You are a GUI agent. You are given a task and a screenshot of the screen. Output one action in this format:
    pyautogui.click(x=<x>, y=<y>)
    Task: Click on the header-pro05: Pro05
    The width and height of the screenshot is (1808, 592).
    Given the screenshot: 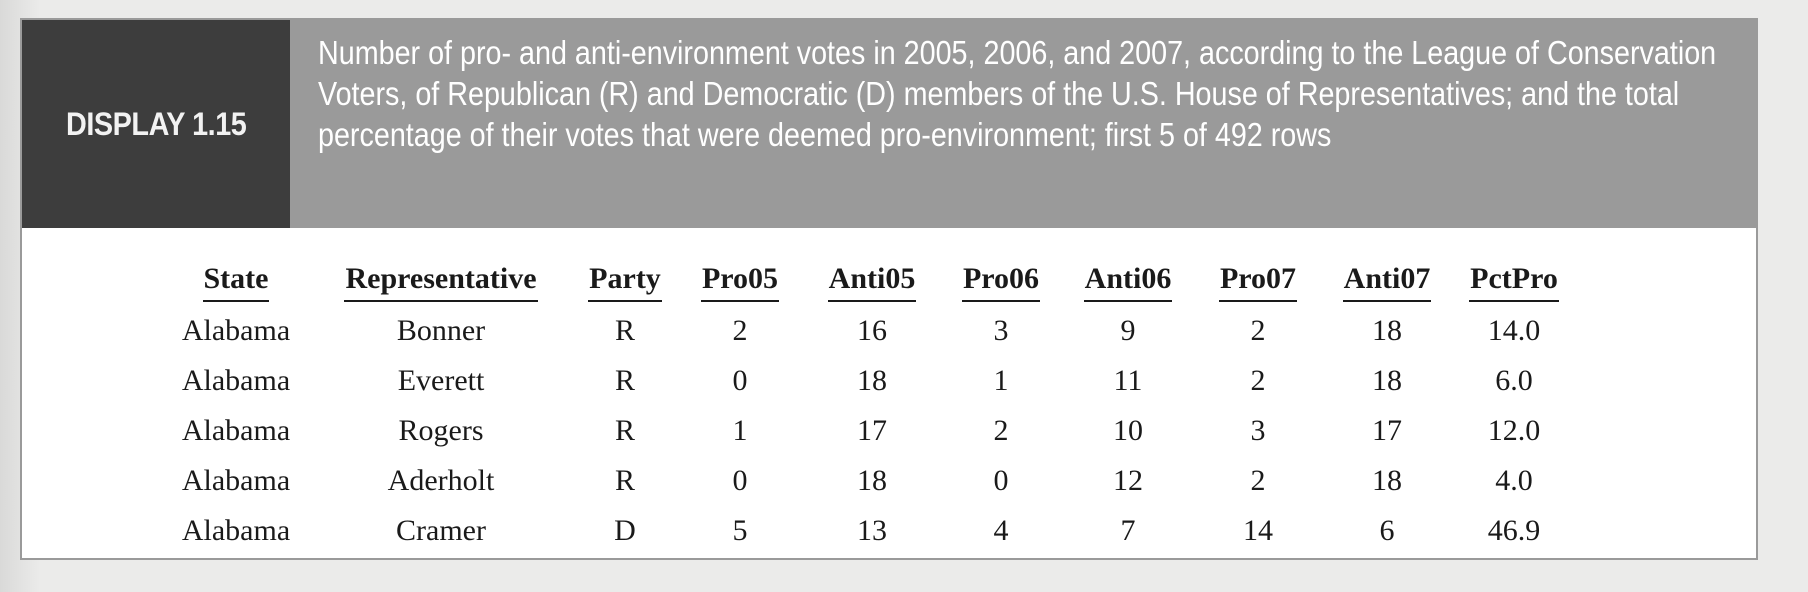 What is the action you would take?
    pyautogui.click(x=740, y=284)
    